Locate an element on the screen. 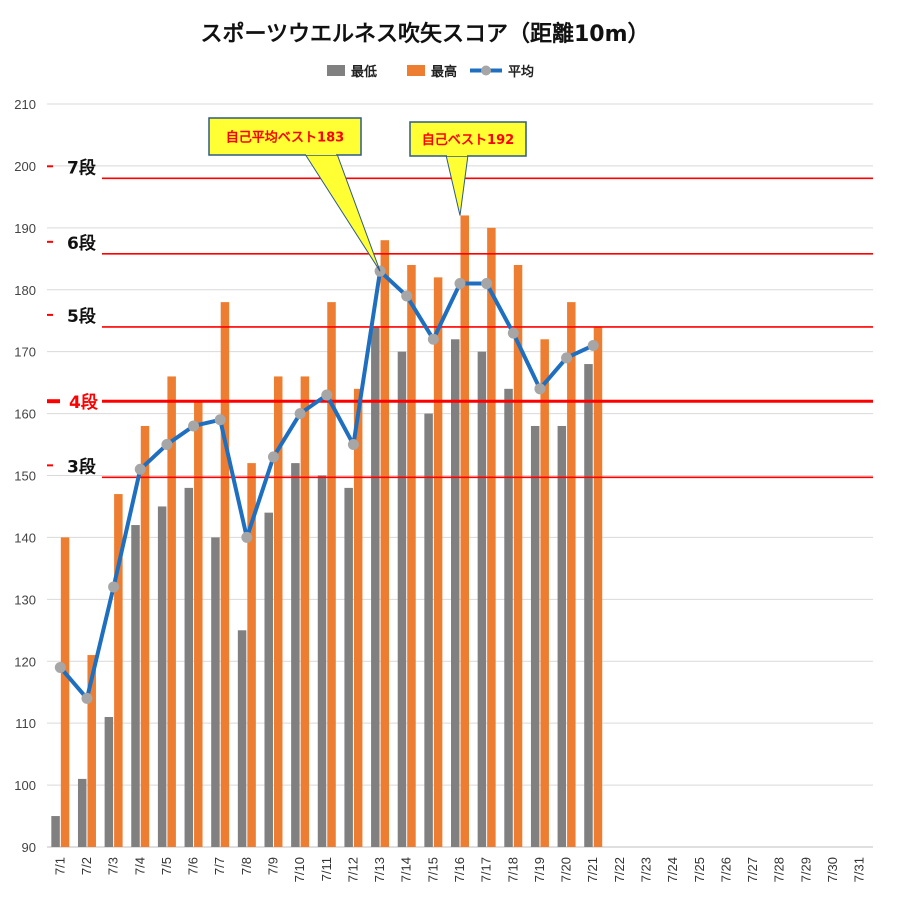 The image size is (900, 900). x-tick-label: 7/6 is located at coordinates (193, 866).